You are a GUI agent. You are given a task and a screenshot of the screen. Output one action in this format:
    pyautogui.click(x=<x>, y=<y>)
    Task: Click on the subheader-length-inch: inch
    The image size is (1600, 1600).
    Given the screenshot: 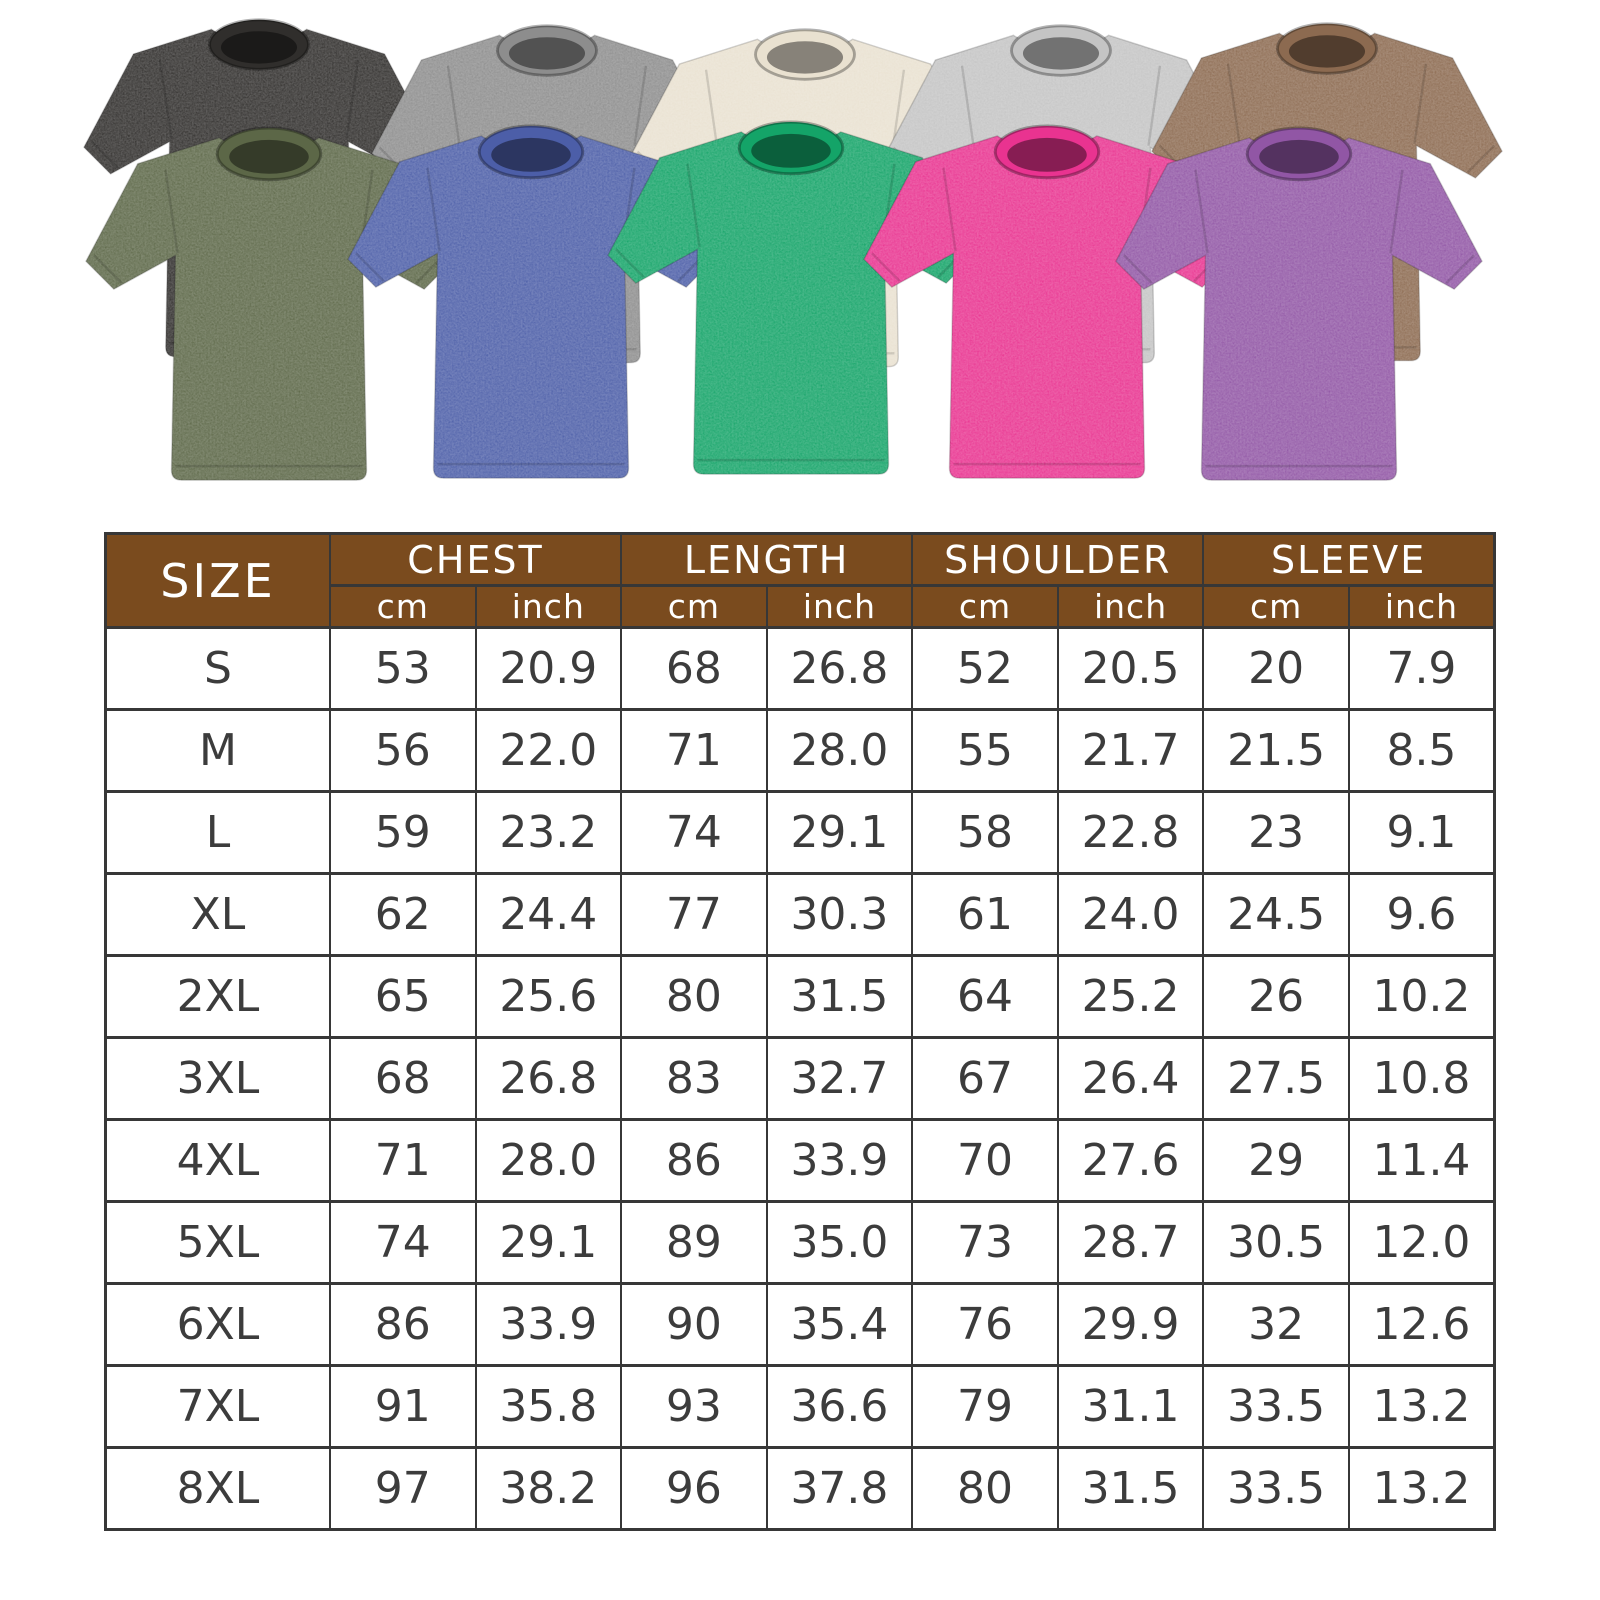 What is the action you would take?
    pyautogui.click(x=839, y=606)
    